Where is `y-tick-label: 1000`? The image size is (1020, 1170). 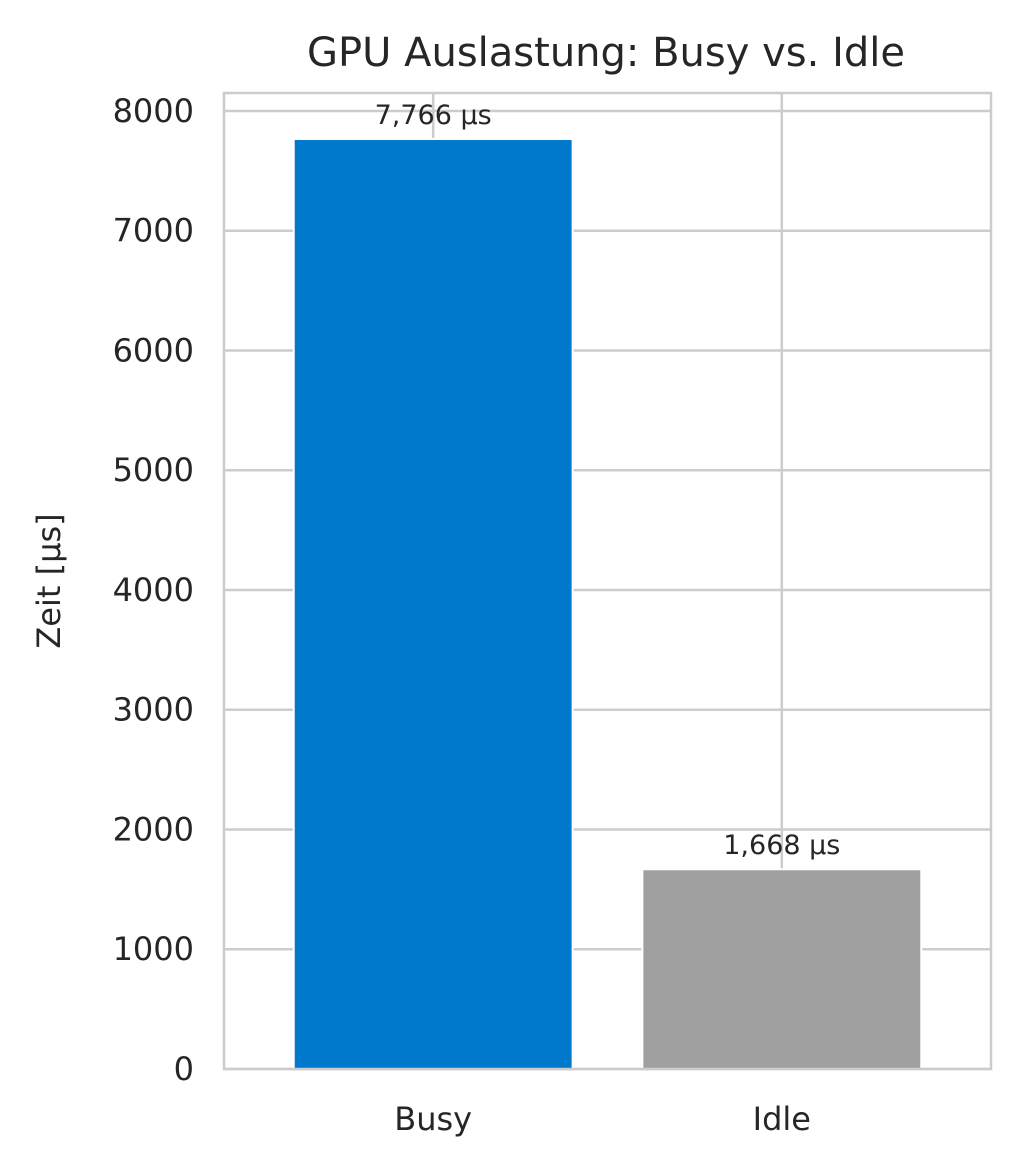 y-tick-label: 1000 is located at coordinates (153, 949).